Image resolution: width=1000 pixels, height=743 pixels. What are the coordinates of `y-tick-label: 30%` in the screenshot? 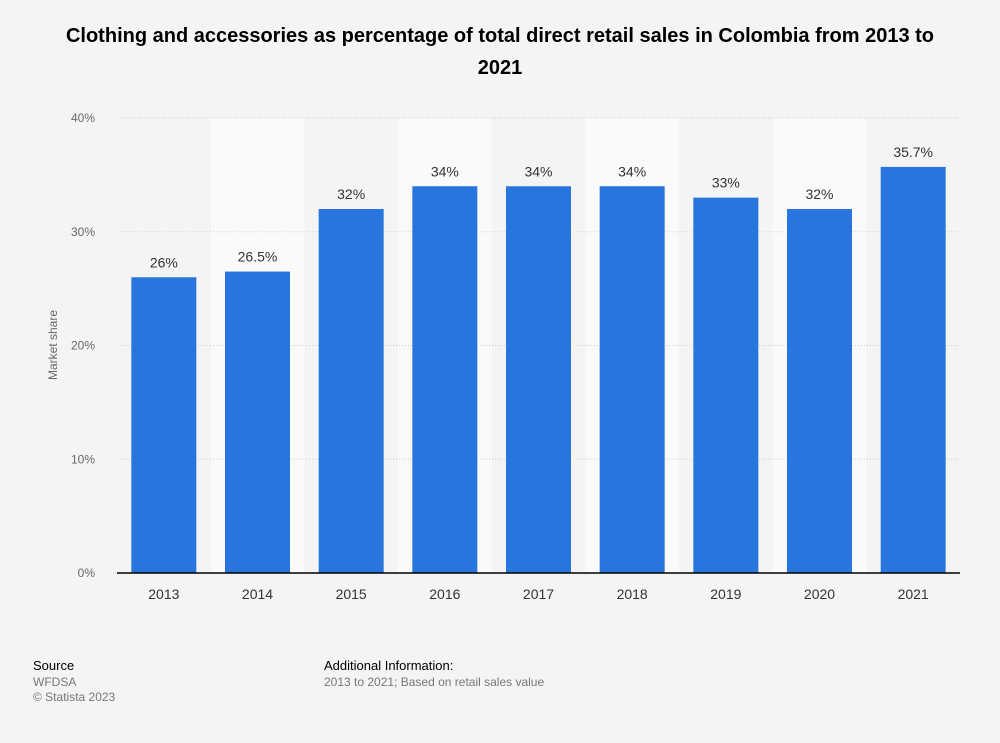 It's located at (83, 232).